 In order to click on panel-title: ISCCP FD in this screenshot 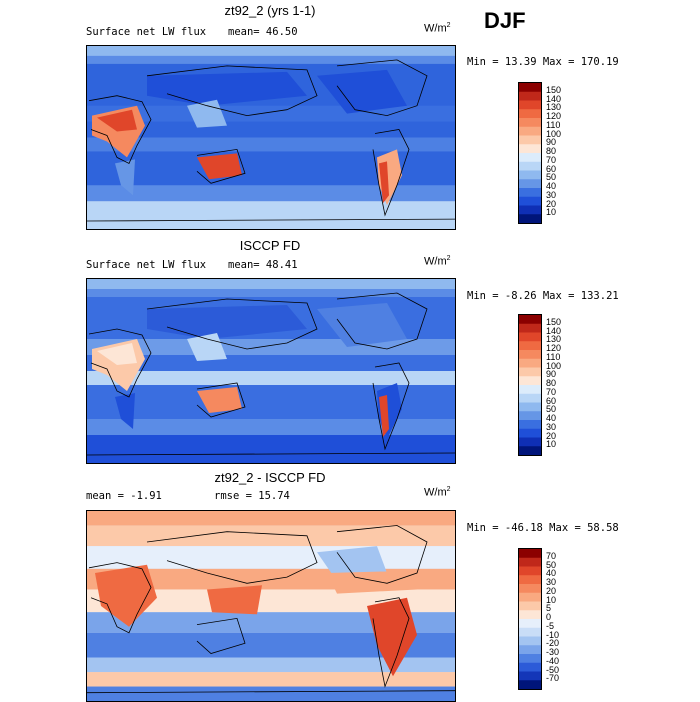, I will do `click(270, 245)`.